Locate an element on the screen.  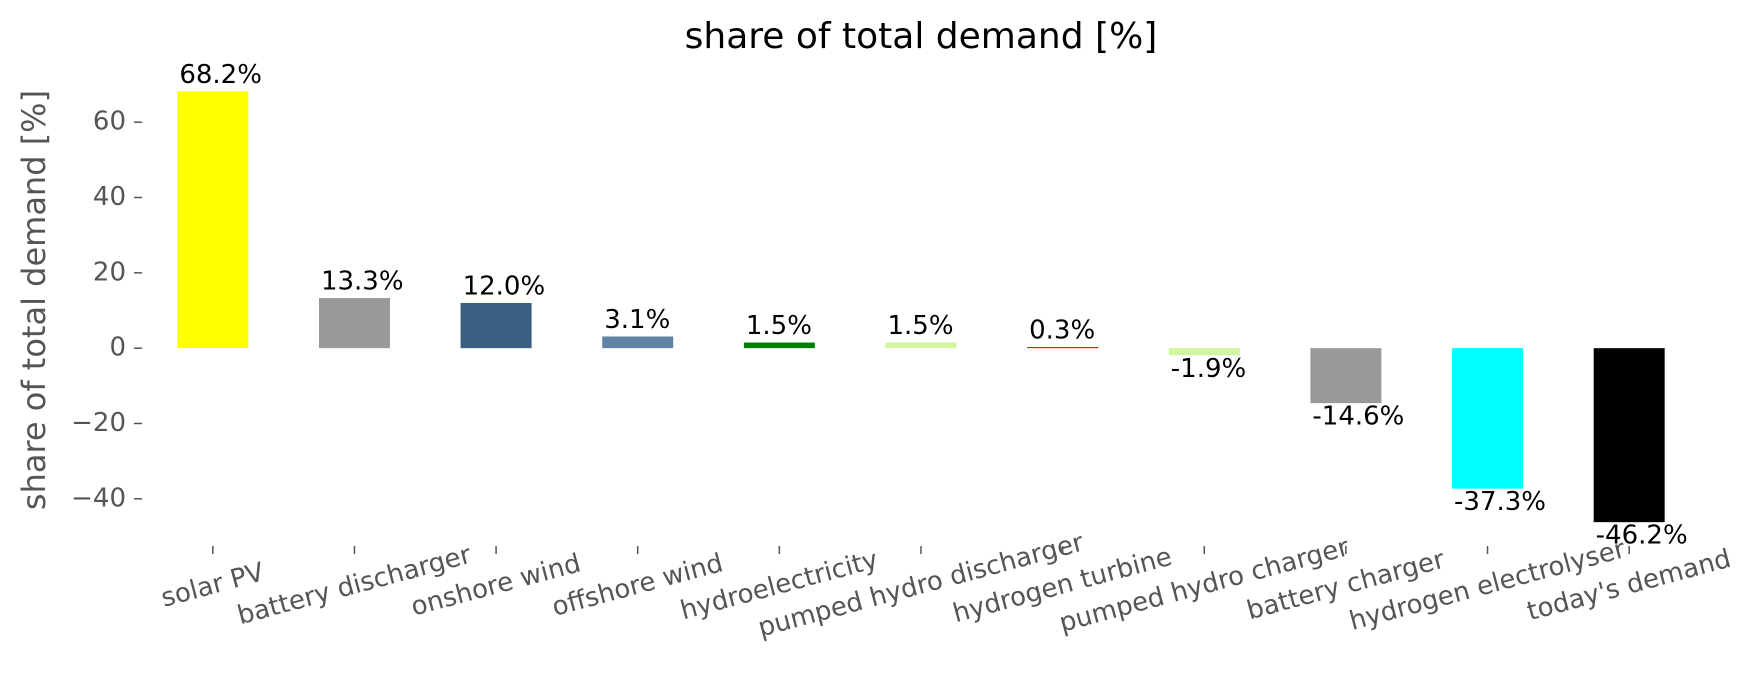
value-label: -1.9% is located at coordinates (1208, 369).